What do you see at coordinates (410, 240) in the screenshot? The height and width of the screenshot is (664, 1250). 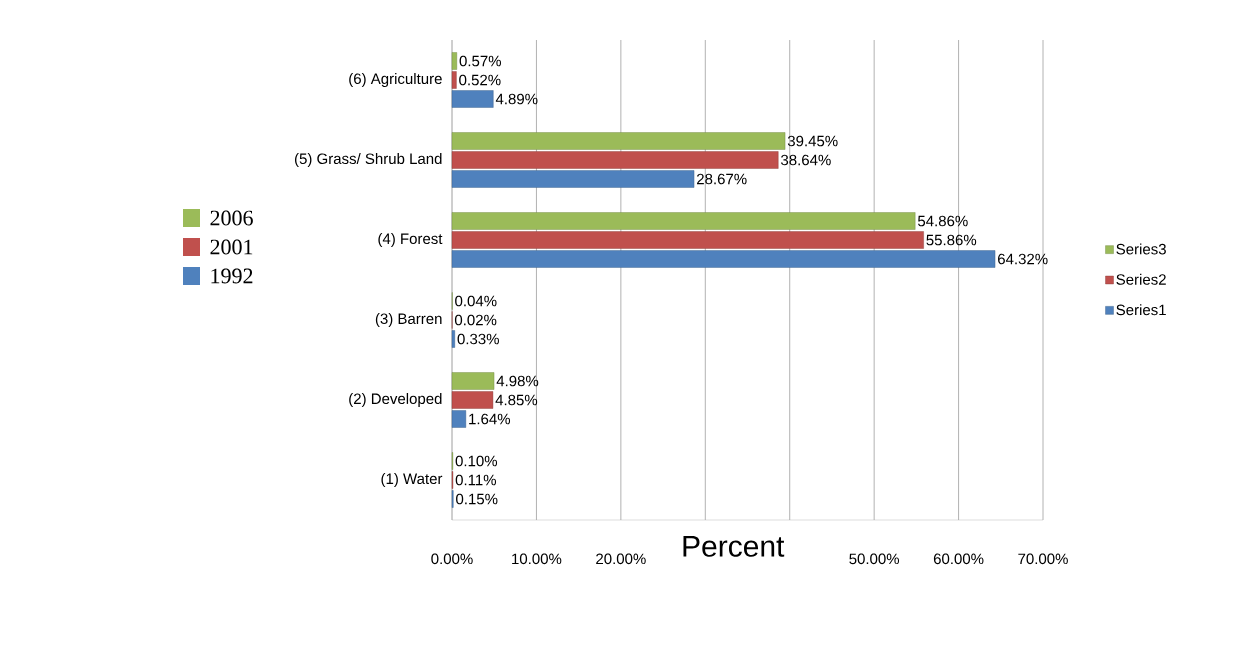 I see `y-tick-label: (4) Forest` at bounding box center [410, 240].